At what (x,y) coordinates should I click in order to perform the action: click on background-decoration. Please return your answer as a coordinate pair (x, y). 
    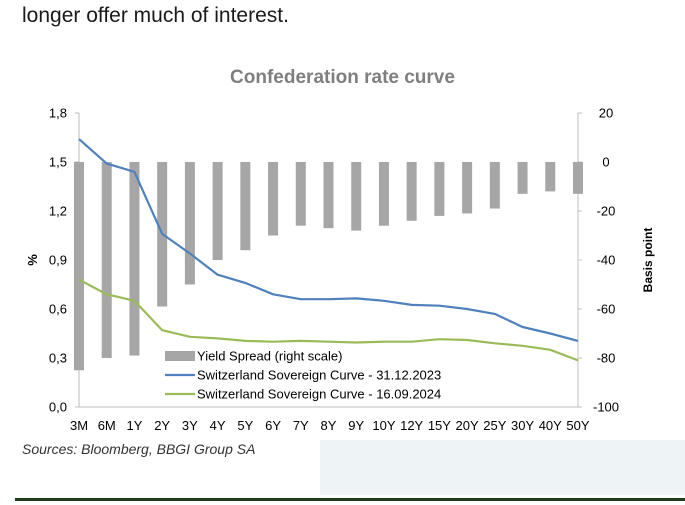
    Looking at the image, I should click on (502, 467).